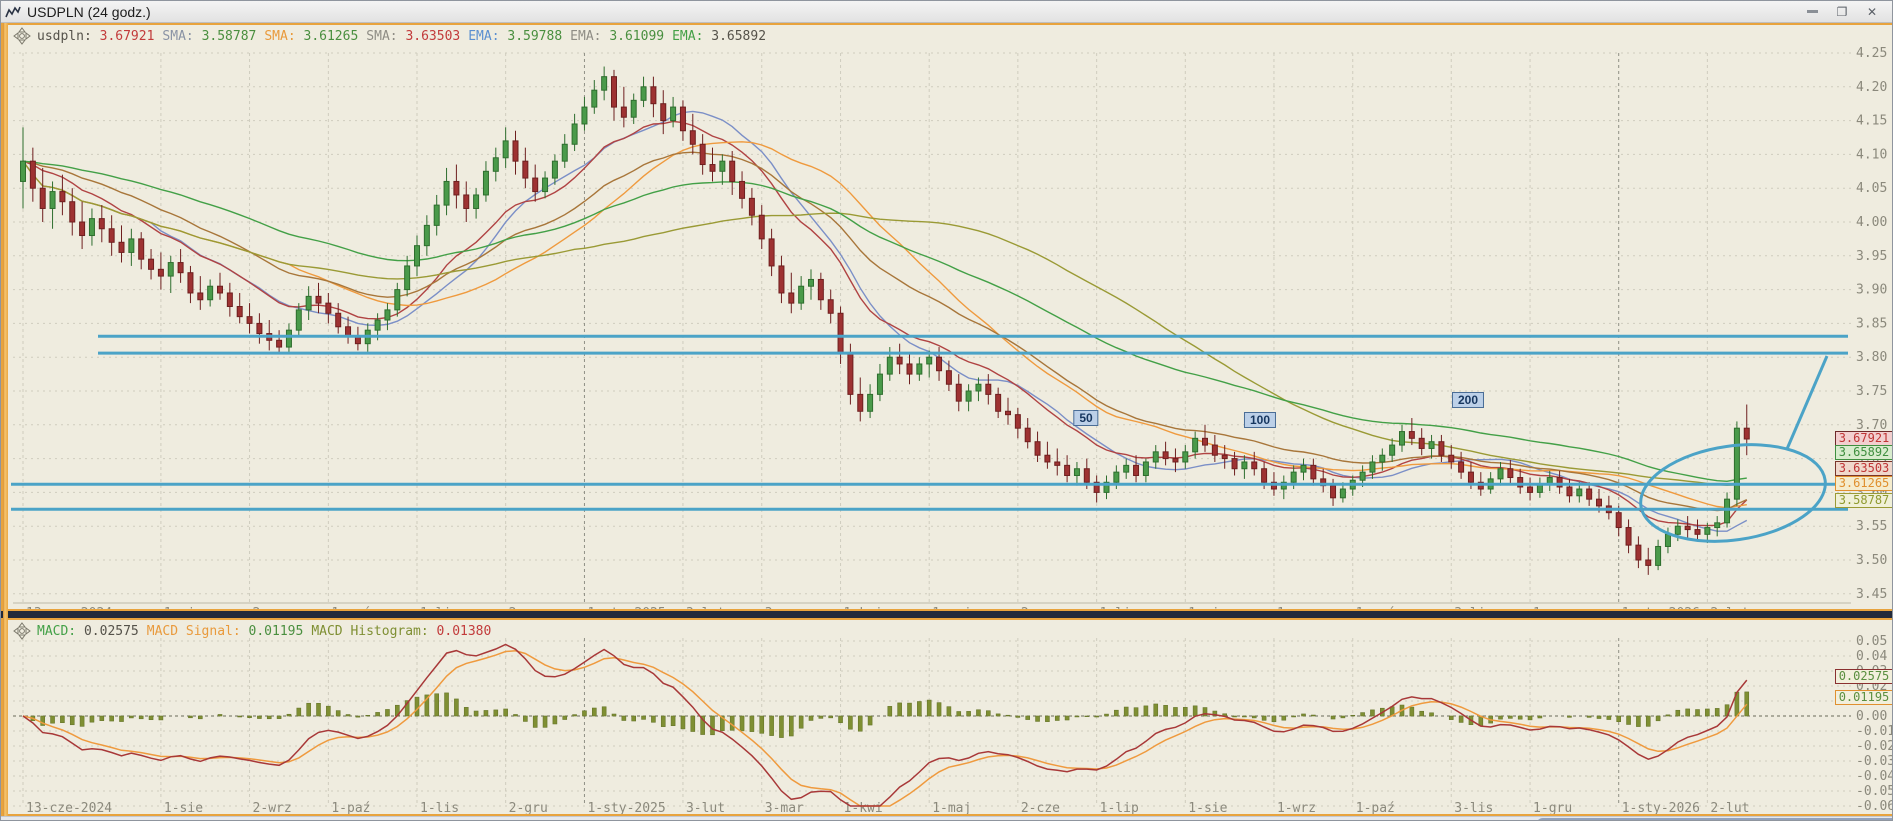 This screenshot has width=1893, height=821. What do you see at coordinates (89, 11) in the screenshot?
I see `window-title: USDPLN (24 godz.)` at bounding box center [89, 11].